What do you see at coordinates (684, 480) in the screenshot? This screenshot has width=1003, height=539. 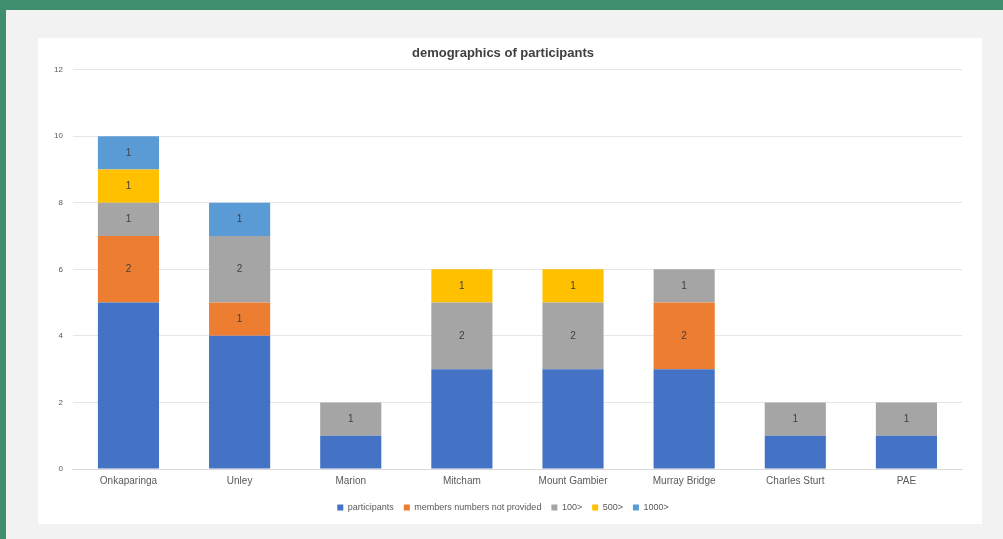 I see `x-tick-label: Murray Bridge` at bounding box center [684, 480].